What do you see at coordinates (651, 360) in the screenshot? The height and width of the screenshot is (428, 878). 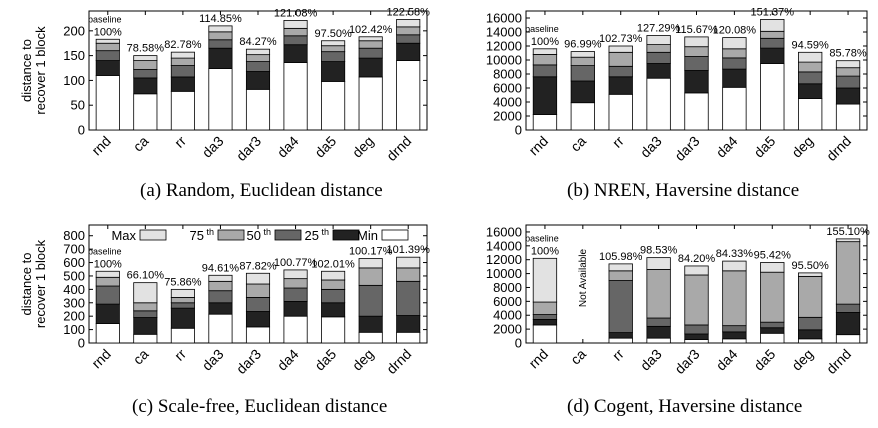 I see `x-tick-label: da3` at bounding box center [651, 360].